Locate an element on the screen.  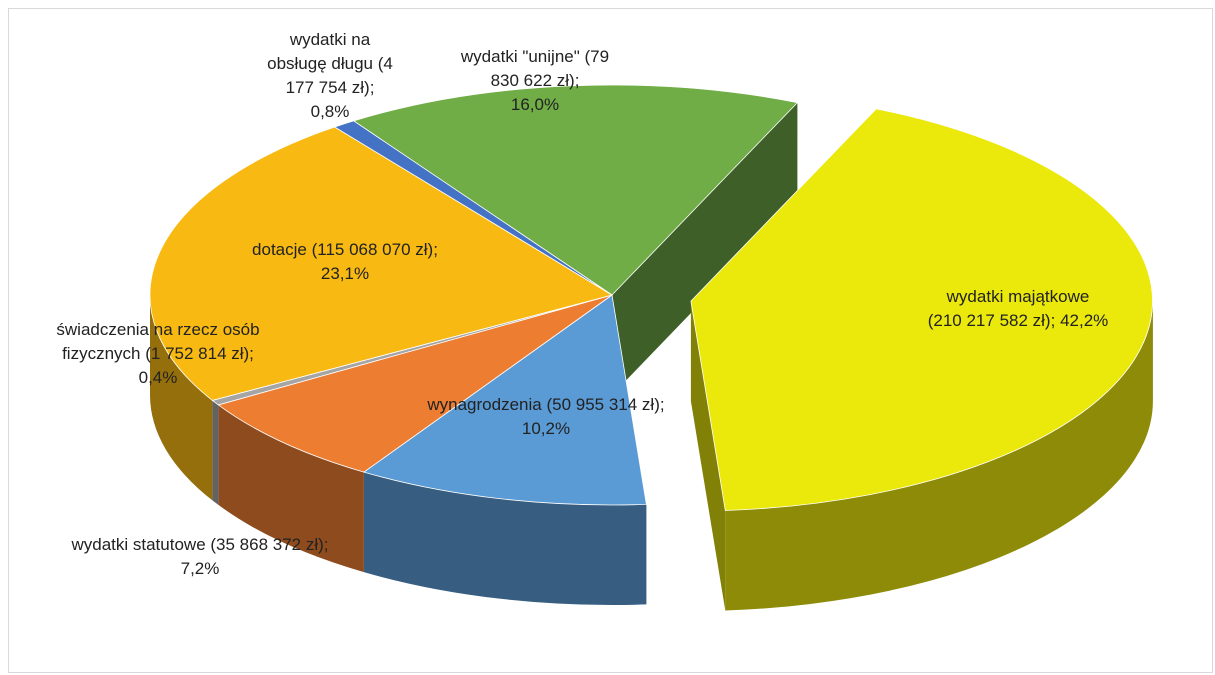
slice-amount: (50 955 314 zł); is located at coordinates (605, 404).